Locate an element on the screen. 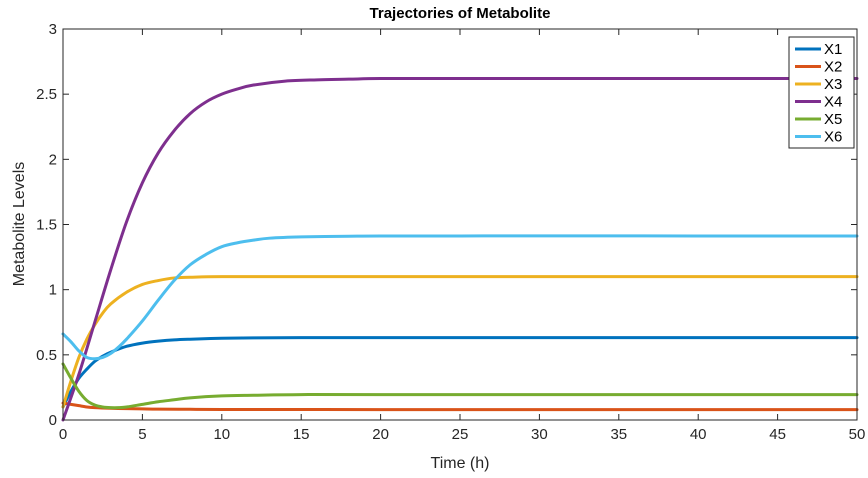 The image size is (868, 478). series-line-x1 is located at coordinates (460, 372).